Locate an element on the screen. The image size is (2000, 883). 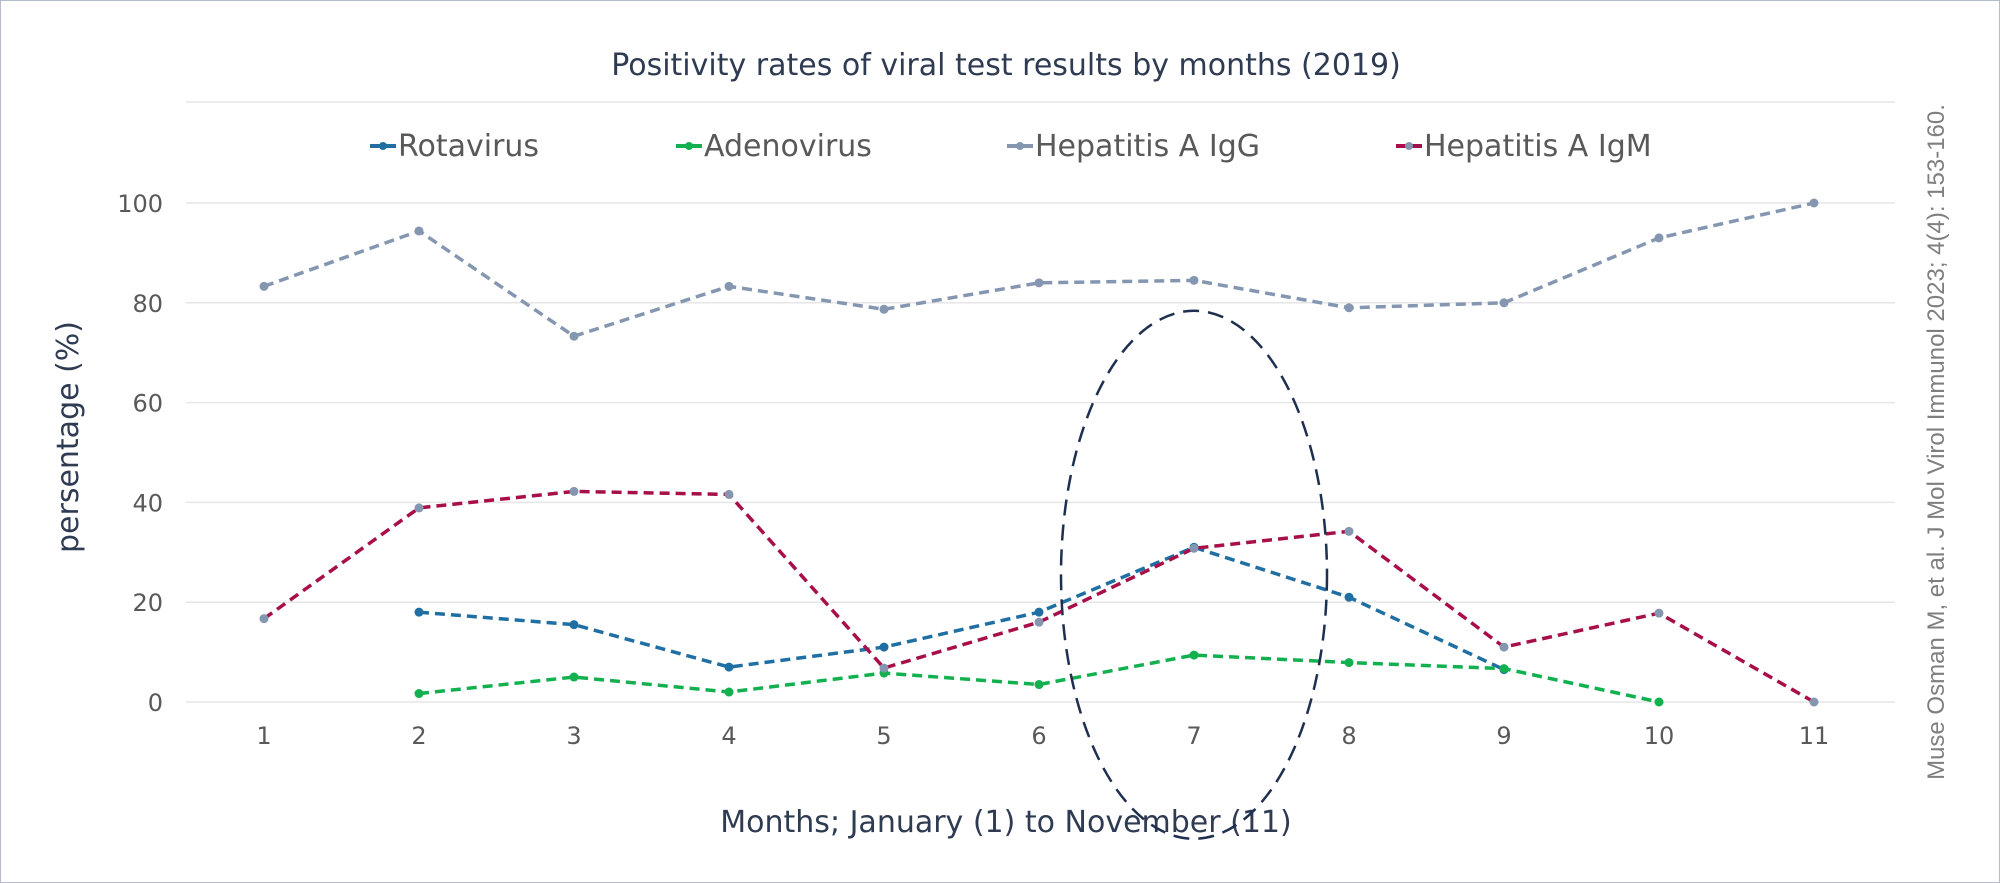
legend-label: Rotavirus is located at coordinates (468, 146).